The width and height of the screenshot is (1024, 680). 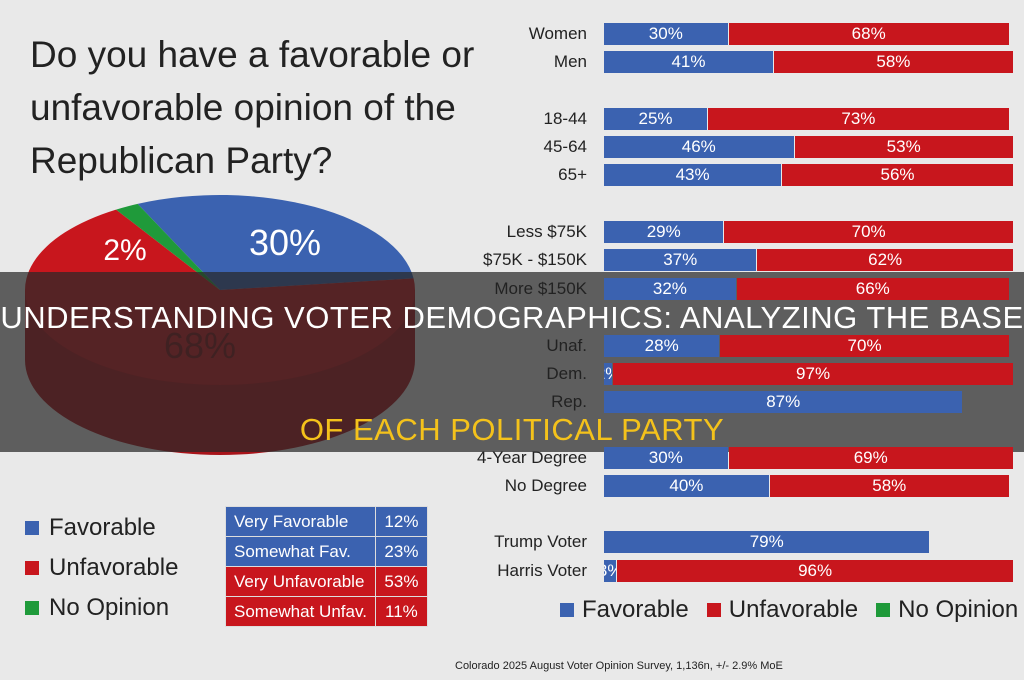 I want to click on category-label: 18-44, so click(x=565, y=118).